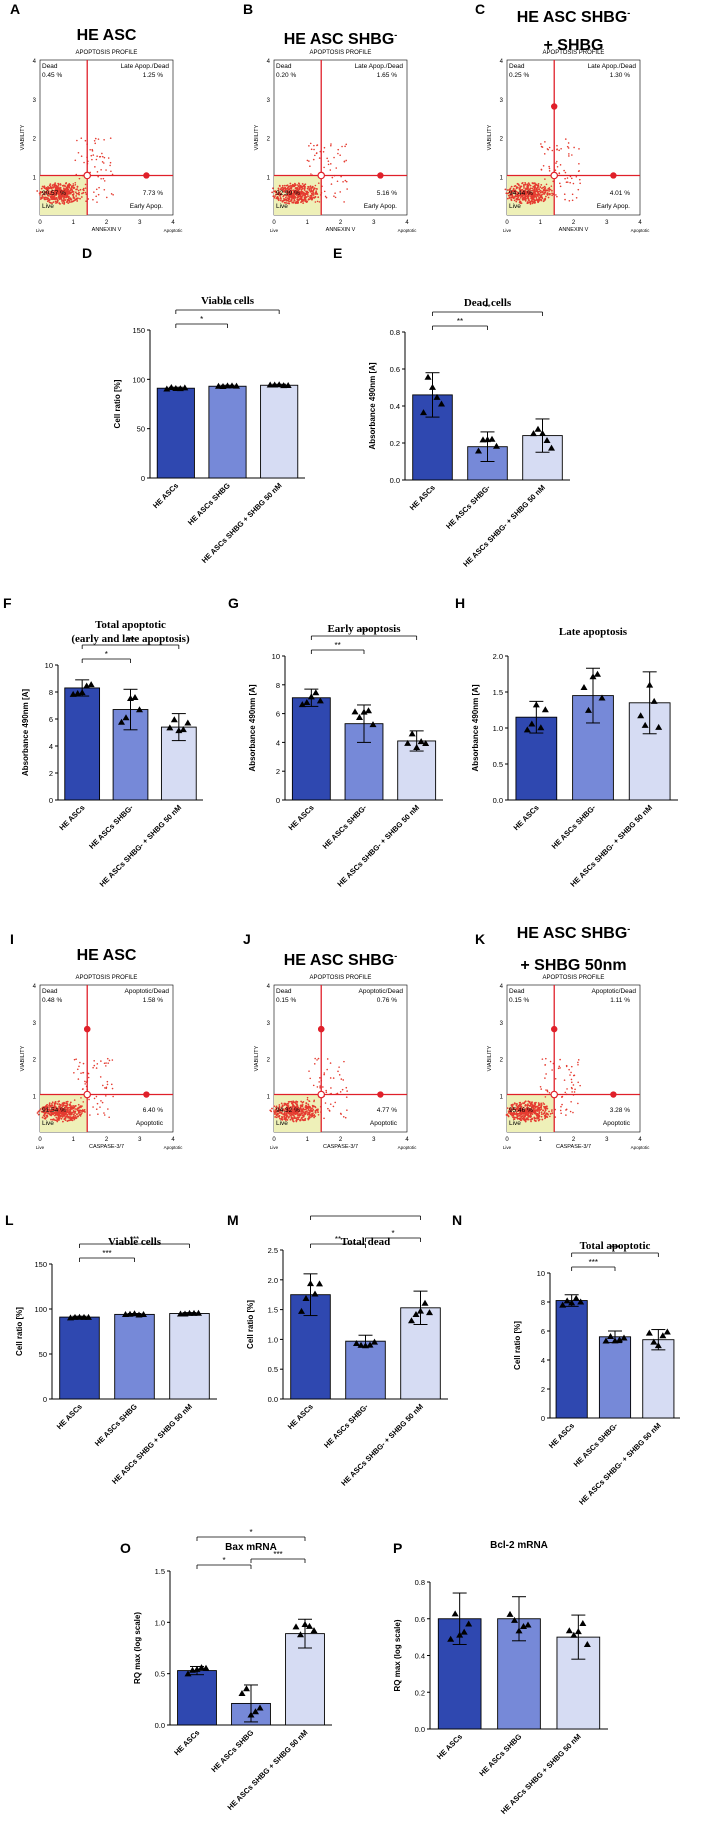  Describe the element at coordinates (607, 223) in the screenshot. I see `x-tick-label: 3` at that location.